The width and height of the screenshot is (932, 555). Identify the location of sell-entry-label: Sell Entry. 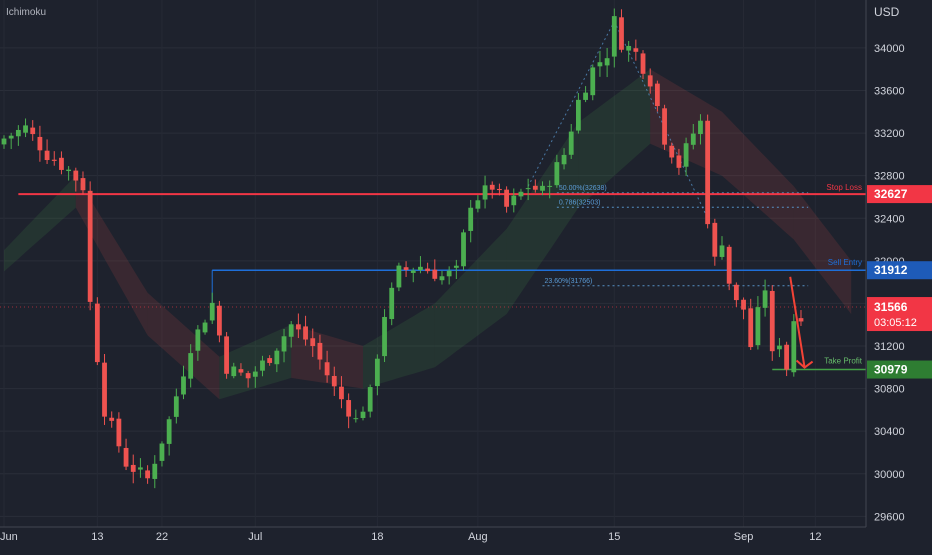
(845, 262).